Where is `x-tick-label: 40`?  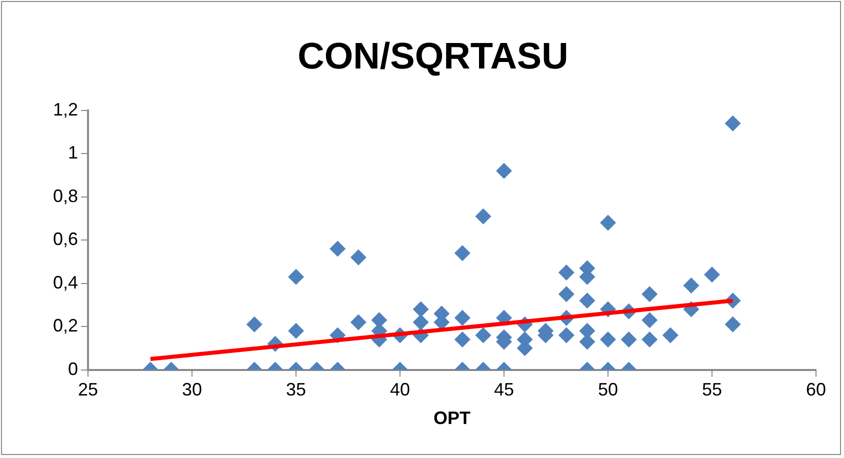 x-tick-label: 40 is located at coordinates (400, 390).